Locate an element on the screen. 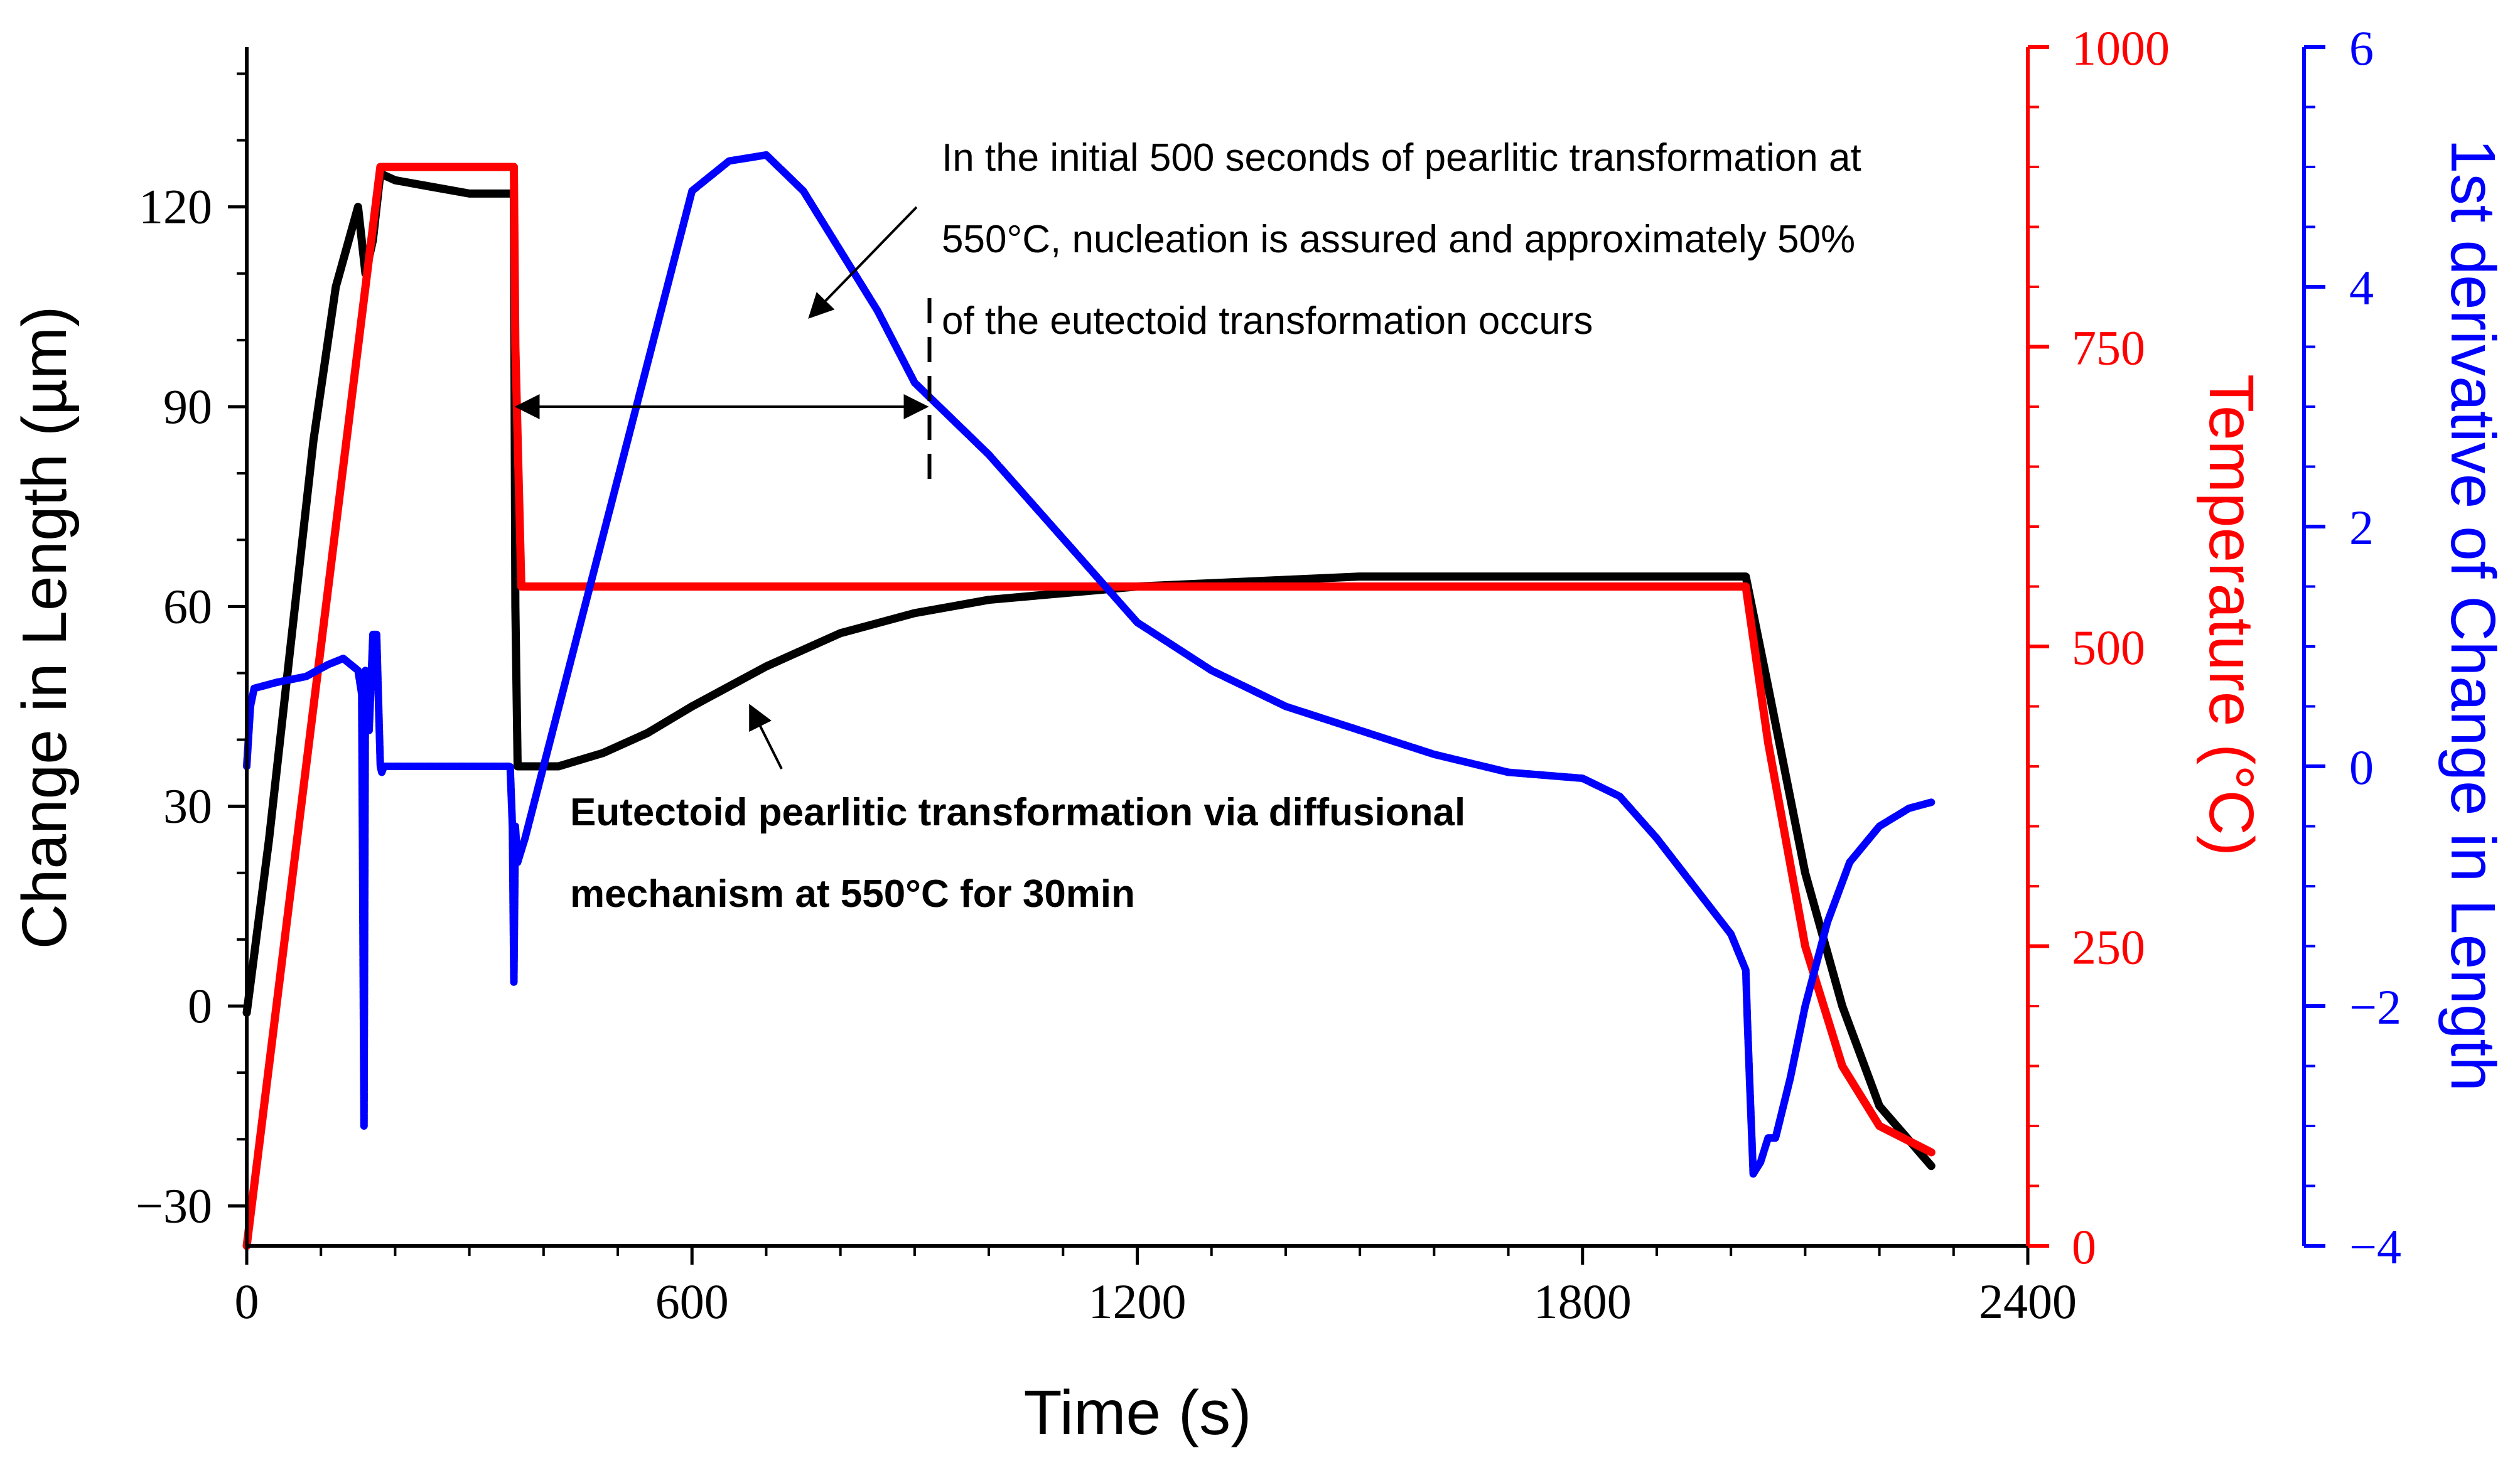 The width and height of the screenshot is (2520, 1463). y-right1-tick-label-4: 1000 is located at coordinates (2121, 48).